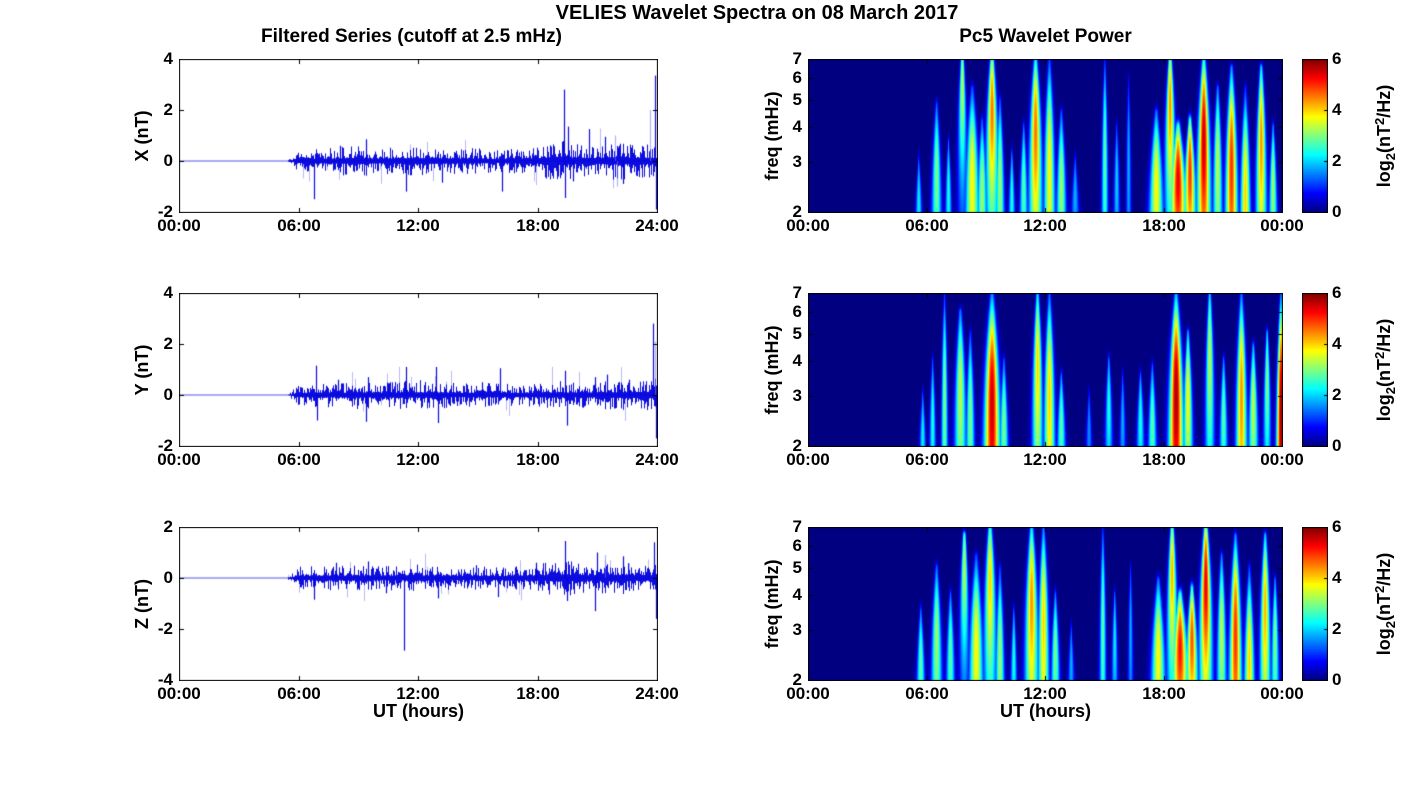 The height and width of the screenshot is (788, 1418). I want to click on y-tick-label: -4, so click(165, 679).